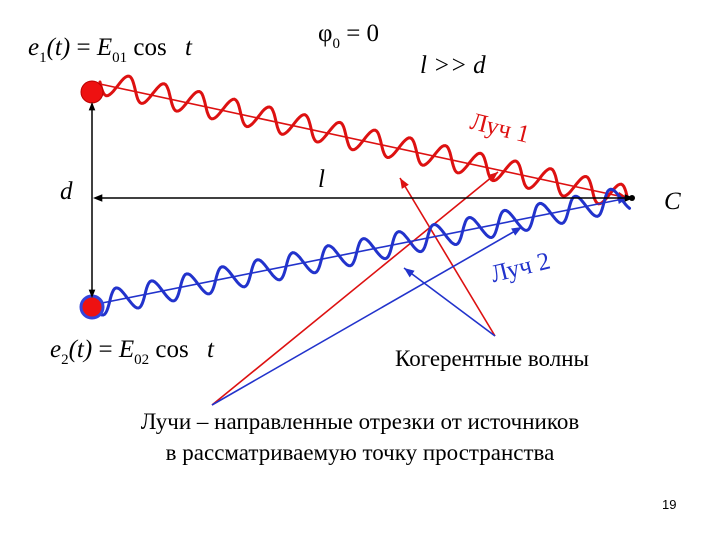  I want to click on e2-time: t, so click(210, 349).